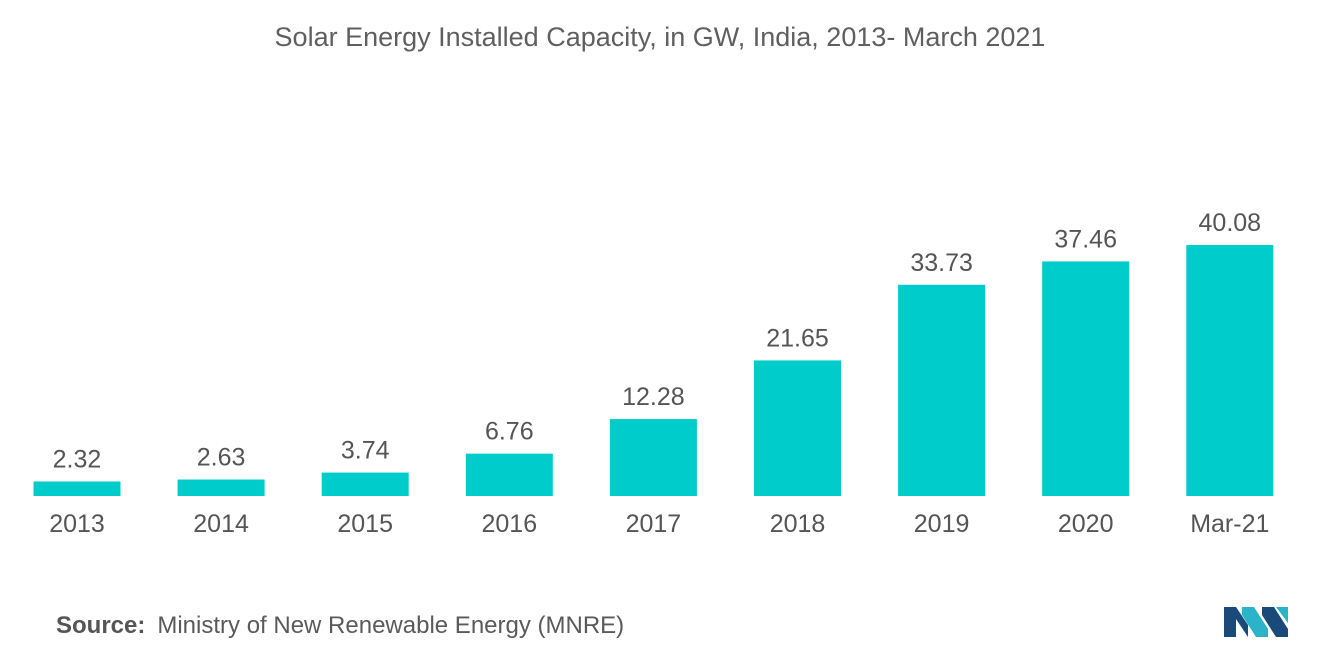 Image resolution: width=1320 pixels, height=665 pixels. What do you see at coordinates (221, 524) in the screenshot?
I see `x-tick-label-2014: 2014` at bounding box center [221, 524].